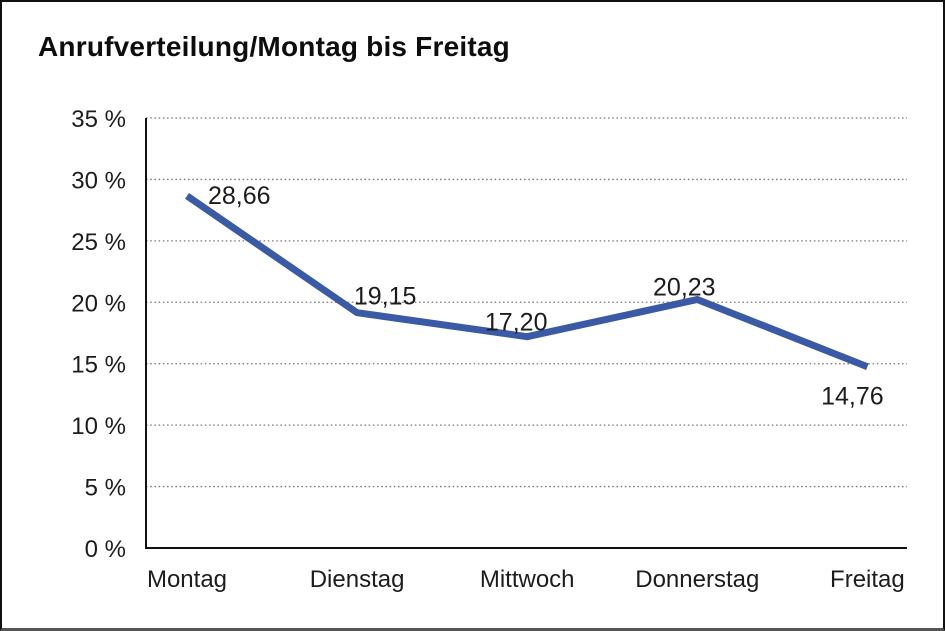  What do you see at coordinates (105, 488) in the screenshot?
I see `y-tick-label: 5 %` at bounding box center [105, 488].